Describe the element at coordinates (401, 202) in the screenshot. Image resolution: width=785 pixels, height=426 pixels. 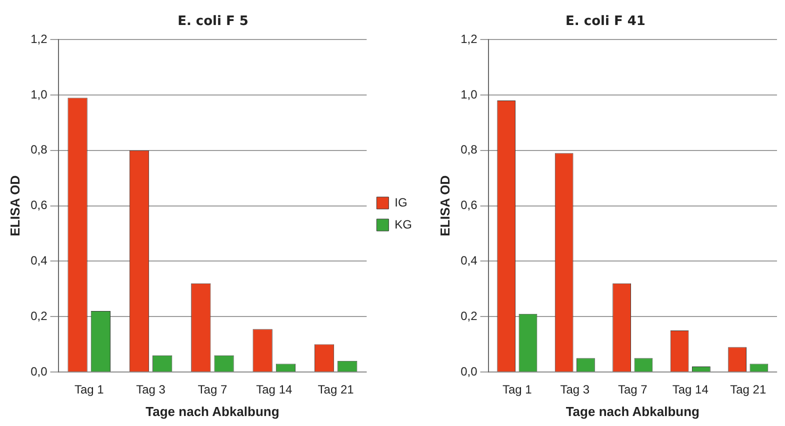
I see `legend-label: IG` at that location.